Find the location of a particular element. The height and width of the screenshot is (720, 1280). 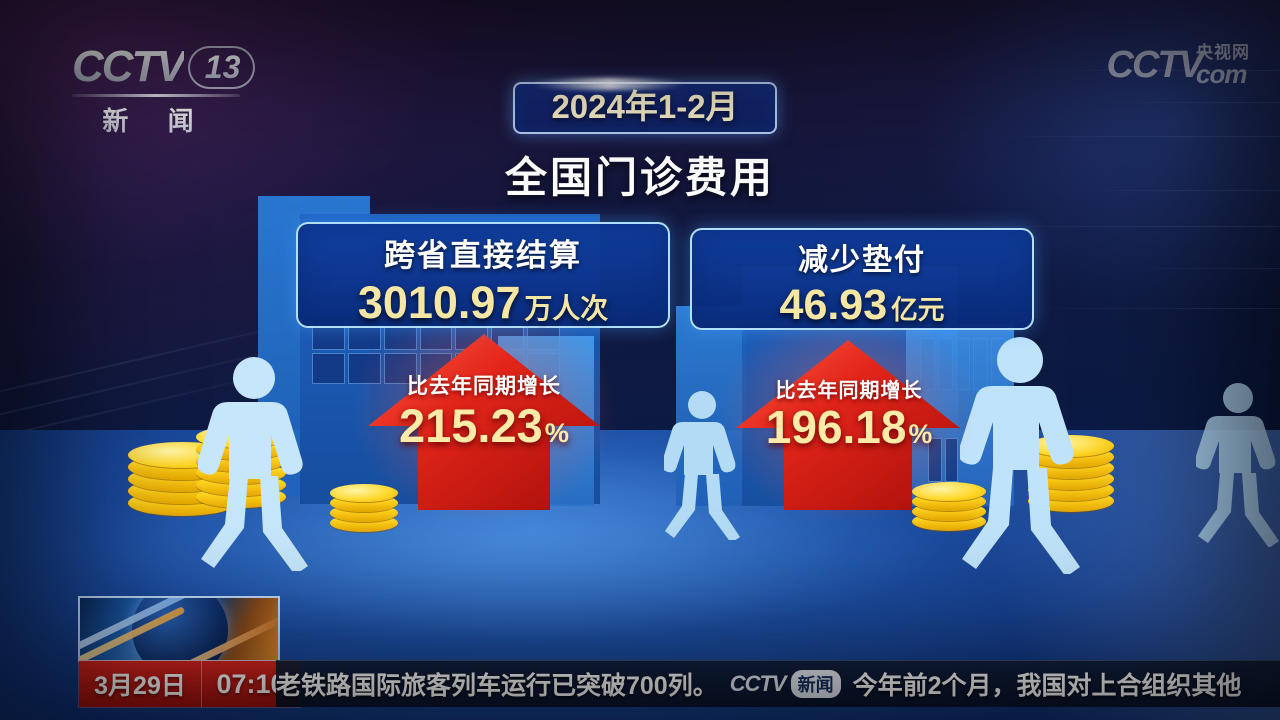

stat-card-title-left: 跨省直接结算 is located at coordinates (483, 255).